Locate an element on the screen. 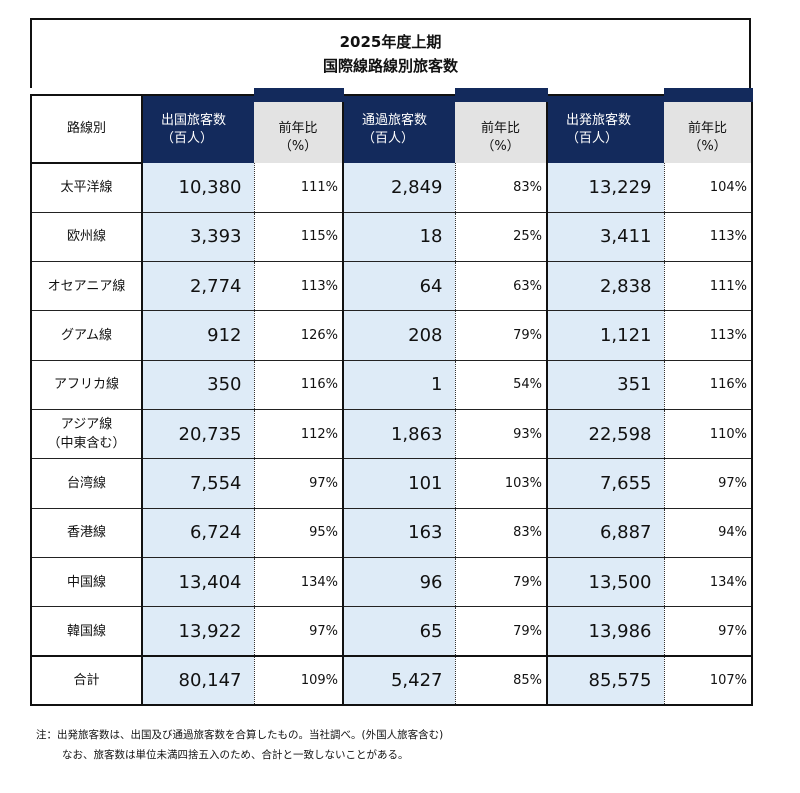 The width and height of the screenshot is (800, 793). route-name-line: 欧州線 is located at coordinates (86, 237).